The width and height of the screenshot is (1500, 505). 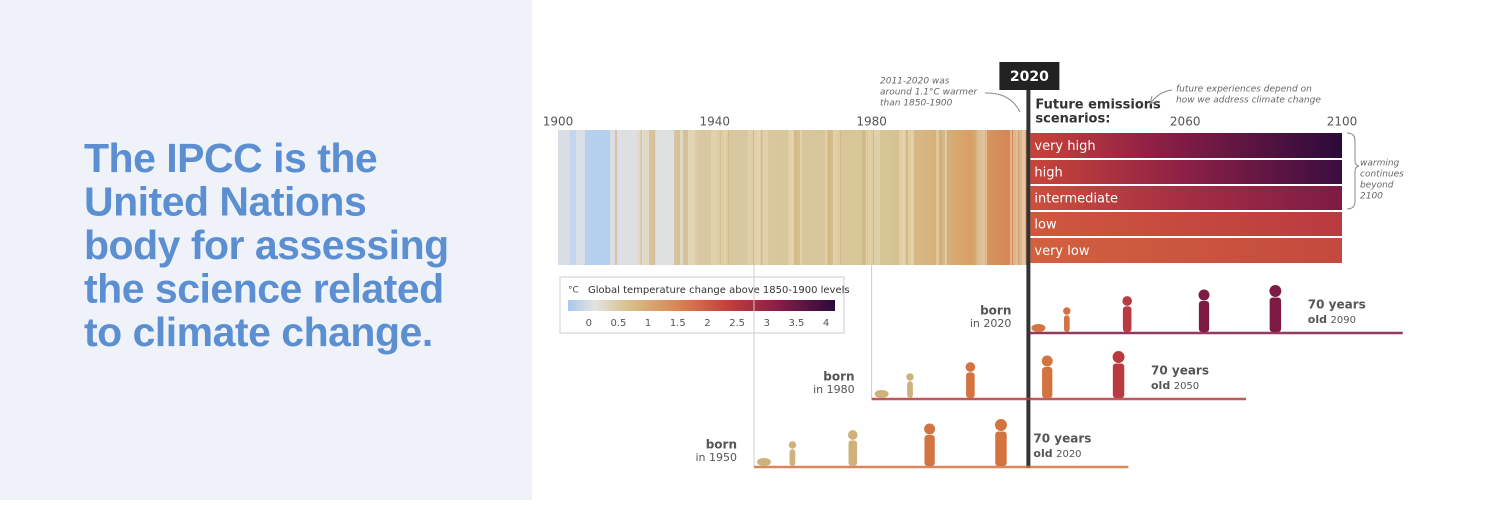 What do you see at coordinates (558, 122) in the screenshot?
I see `year-label: 1900` at bounding box center [558, 122].